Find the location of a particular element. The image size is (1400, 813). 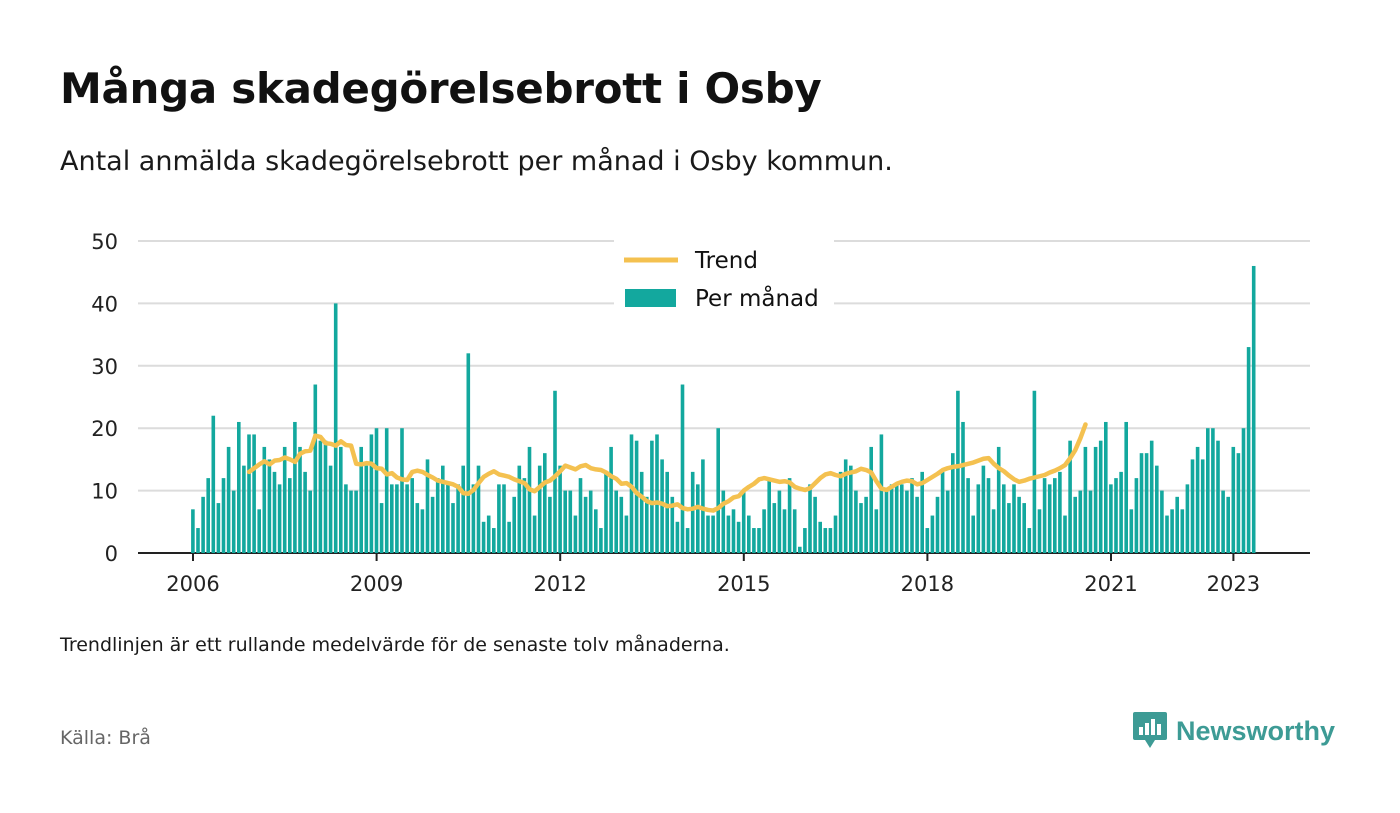

x-tick-label: 2023 is located at coordinates (1233, 584).